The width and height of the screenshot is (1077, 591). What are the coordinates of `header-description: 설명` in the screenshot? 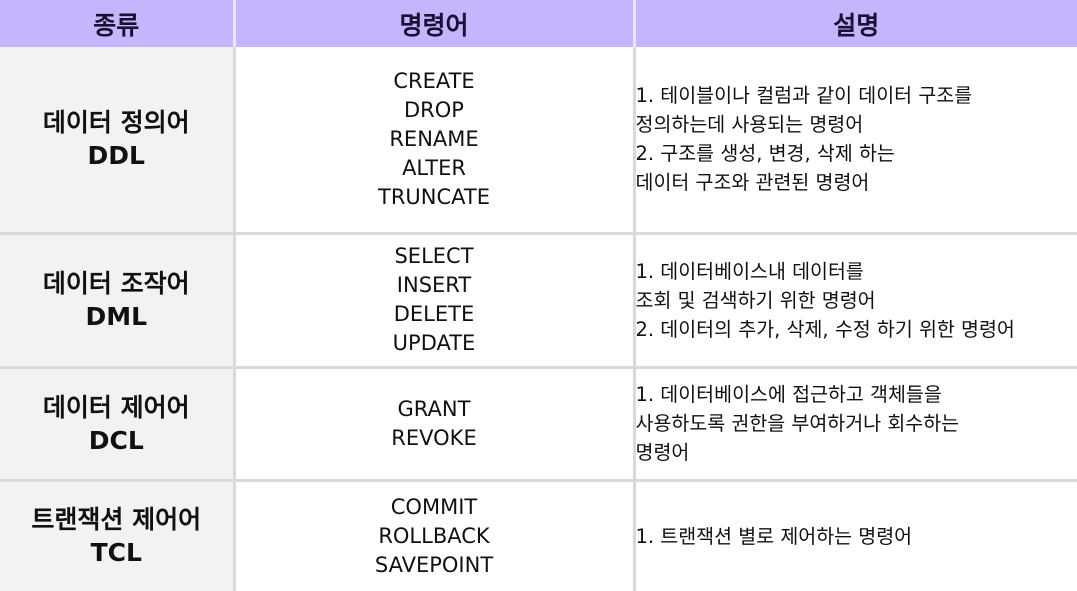 It's located at (855, 23).